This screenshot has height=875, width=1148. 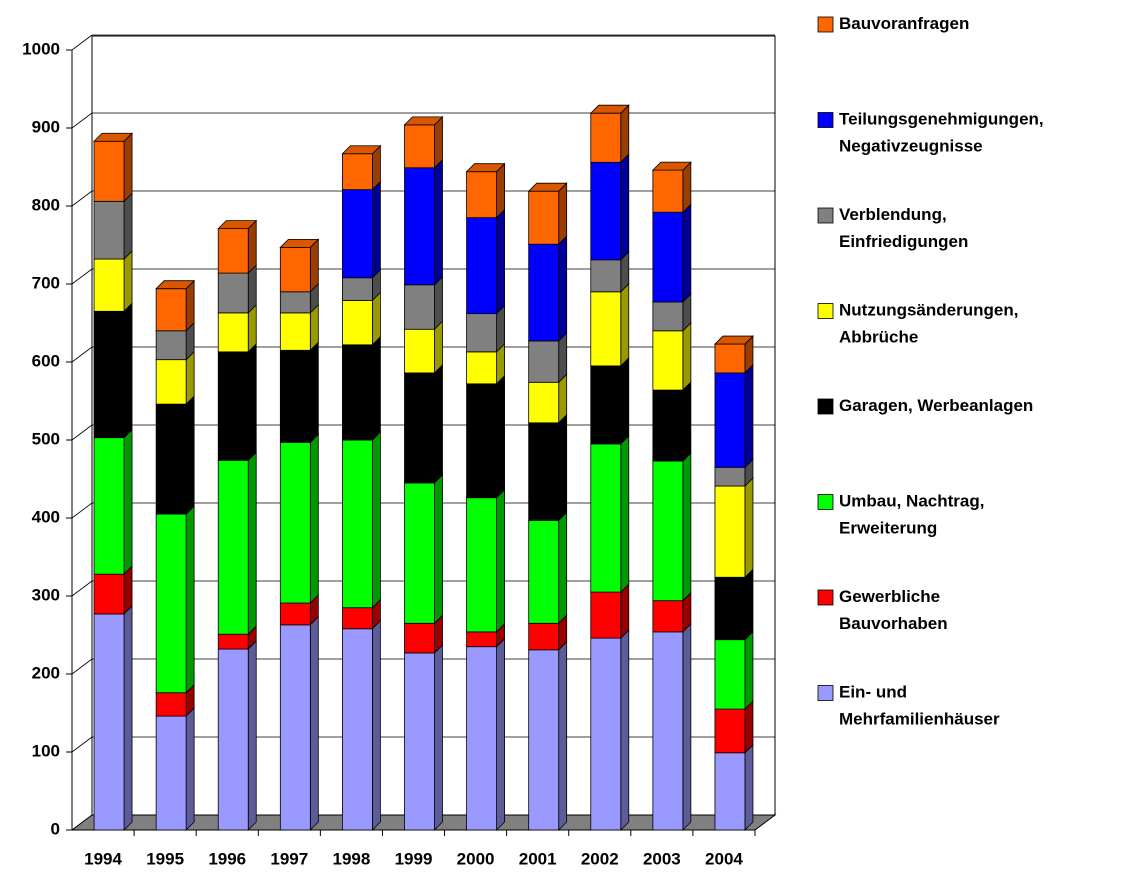 What do you see at coordinates (55, 828) in the screenshot?
I see `y-tick-label: 0` at bounding box center [55, 828].